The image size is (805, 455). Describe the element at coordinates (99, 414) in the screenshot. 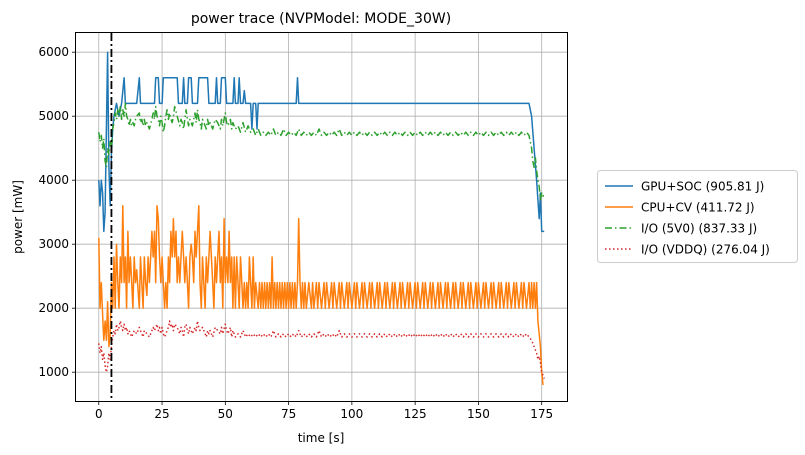

I see `x-tick-label: 0` at that location.